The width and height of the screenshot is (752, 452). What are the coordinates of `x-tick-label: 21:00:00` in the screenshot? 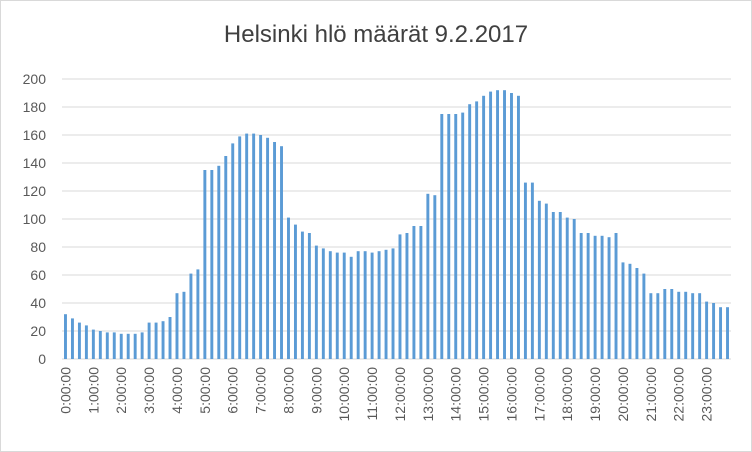 It's located at (651, 394).